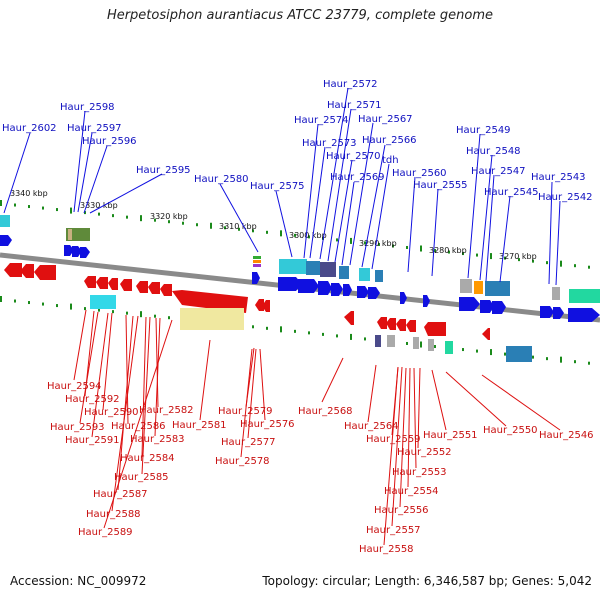 The width and height of the screenshot is (600, 600). What do you see at coordinates (424, 452) in the screenshot?
I see `gene-label: Haur_2552` at bounding box center [424, 452].